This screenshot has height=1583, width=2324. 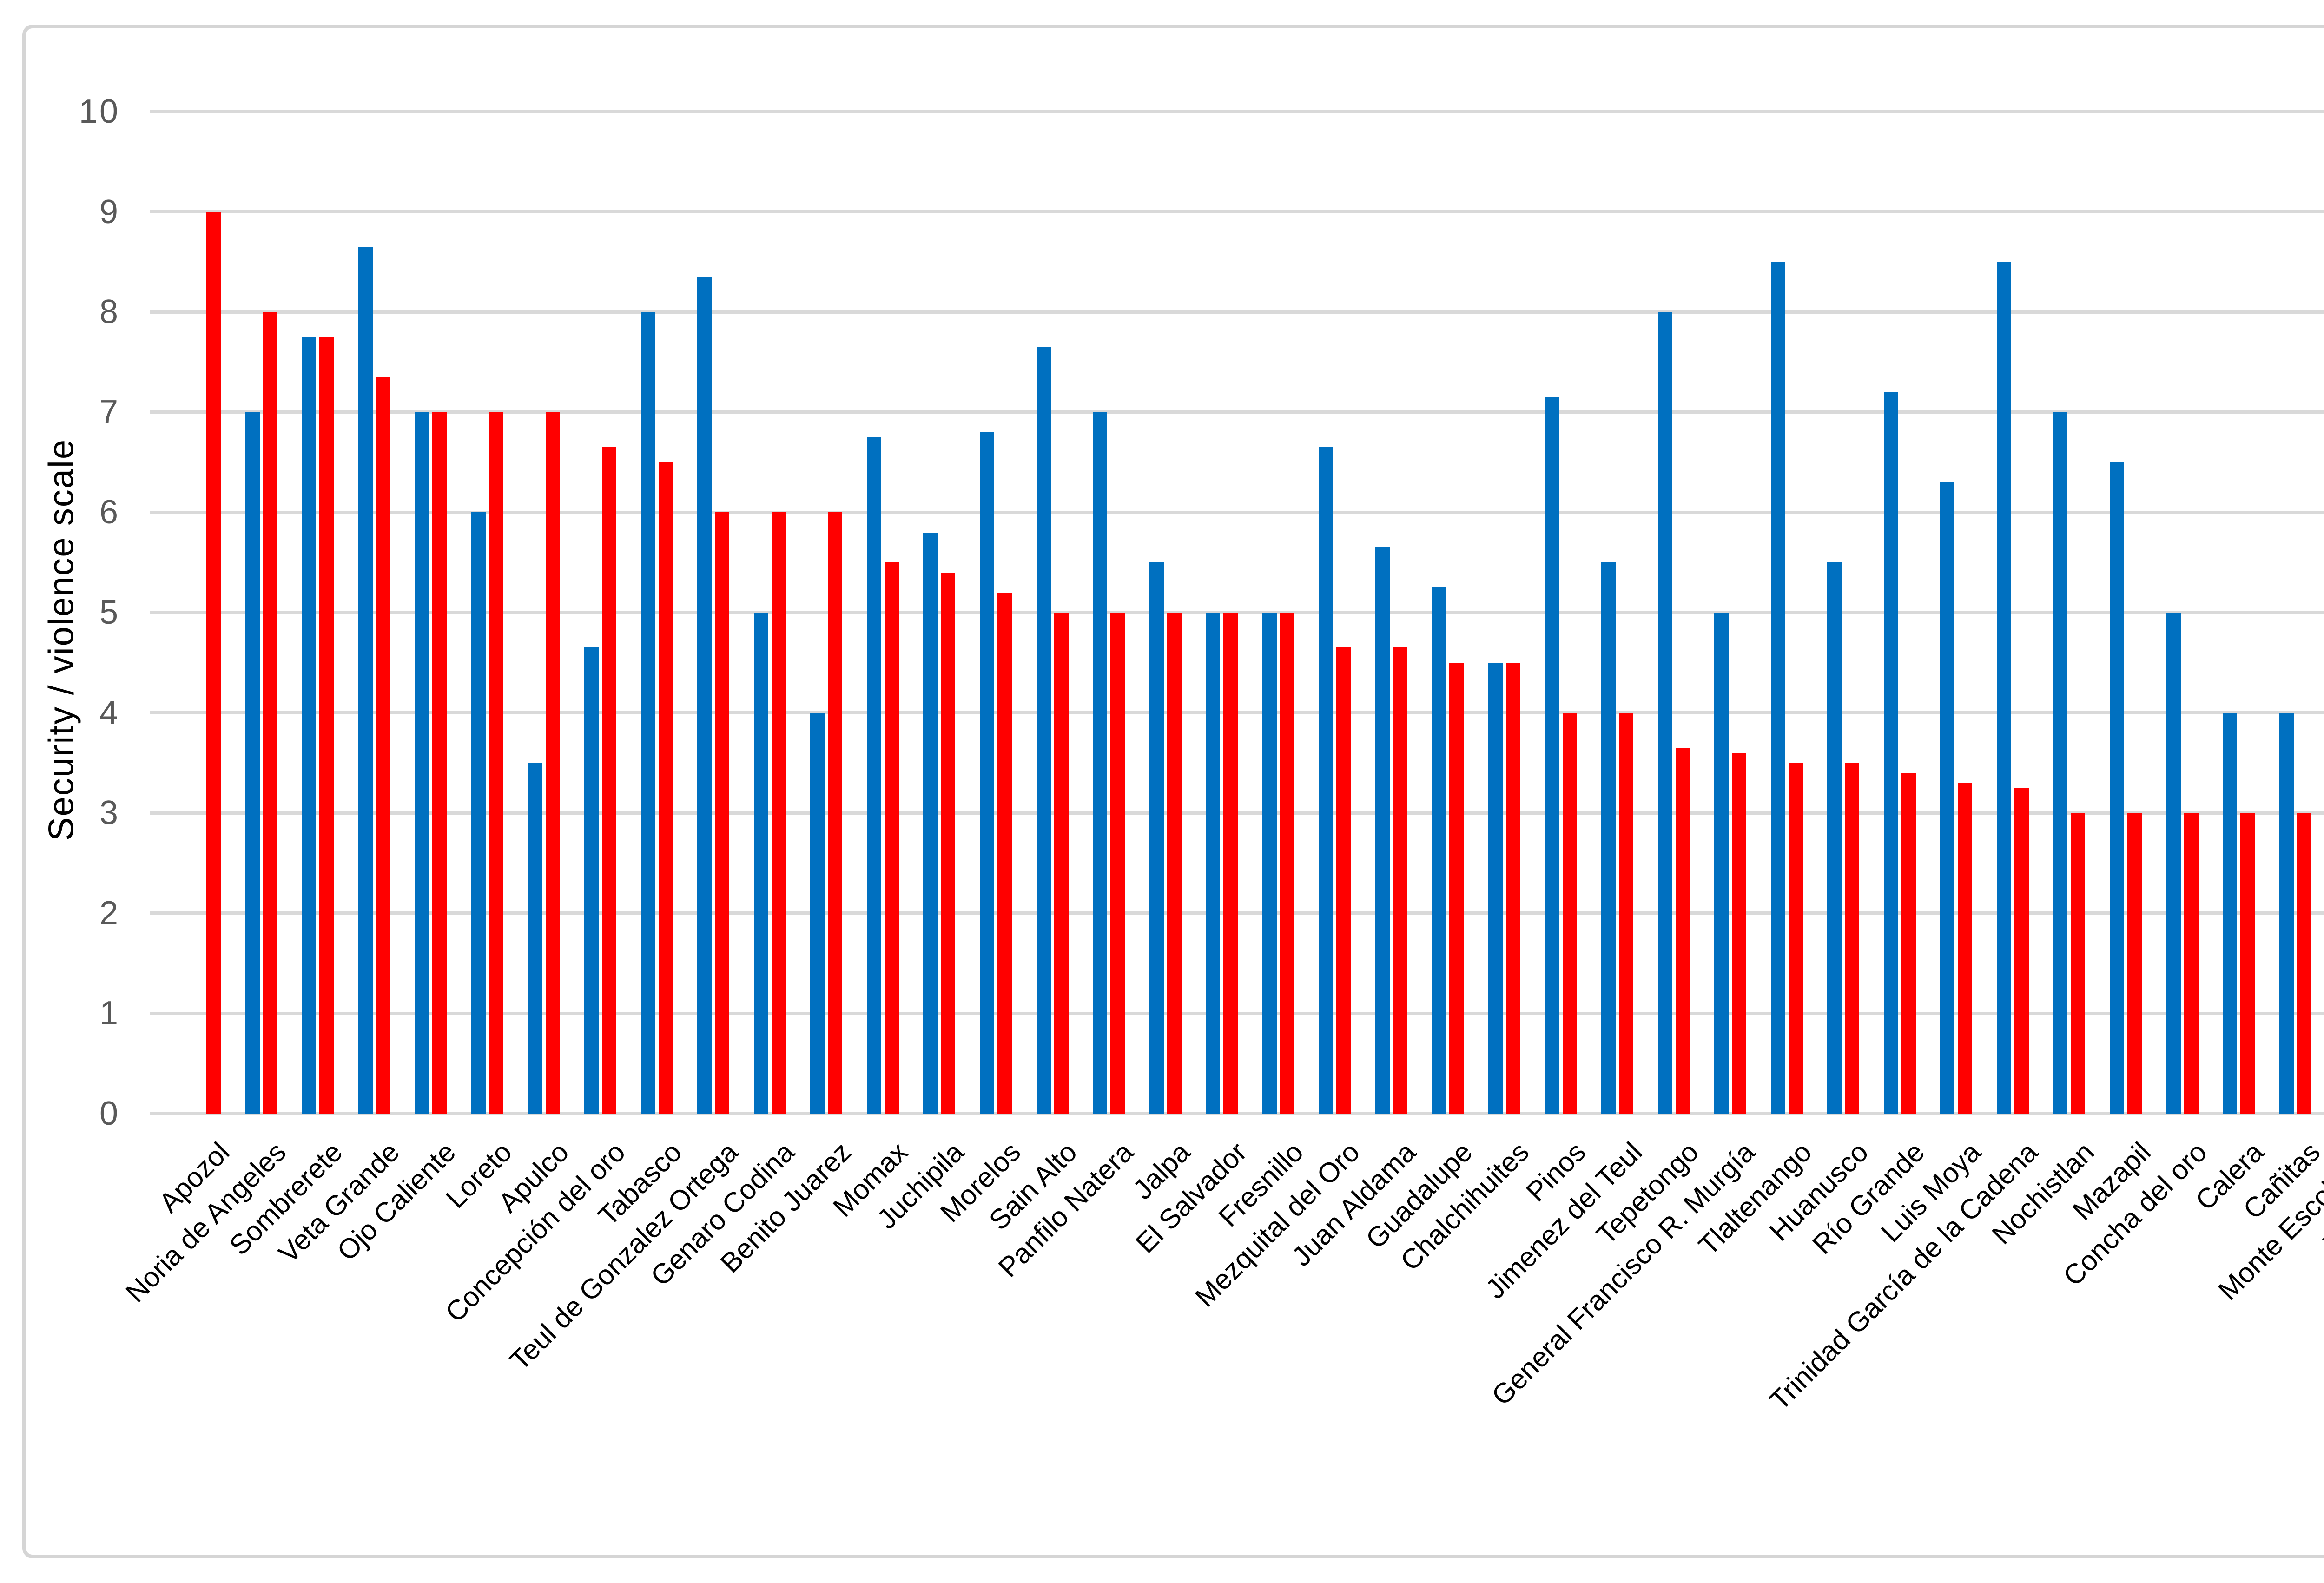 What do you see at coordinates (109, 512) in the screenshot?
I see `y-tick-label: 6` at bounding box center [109, 512].